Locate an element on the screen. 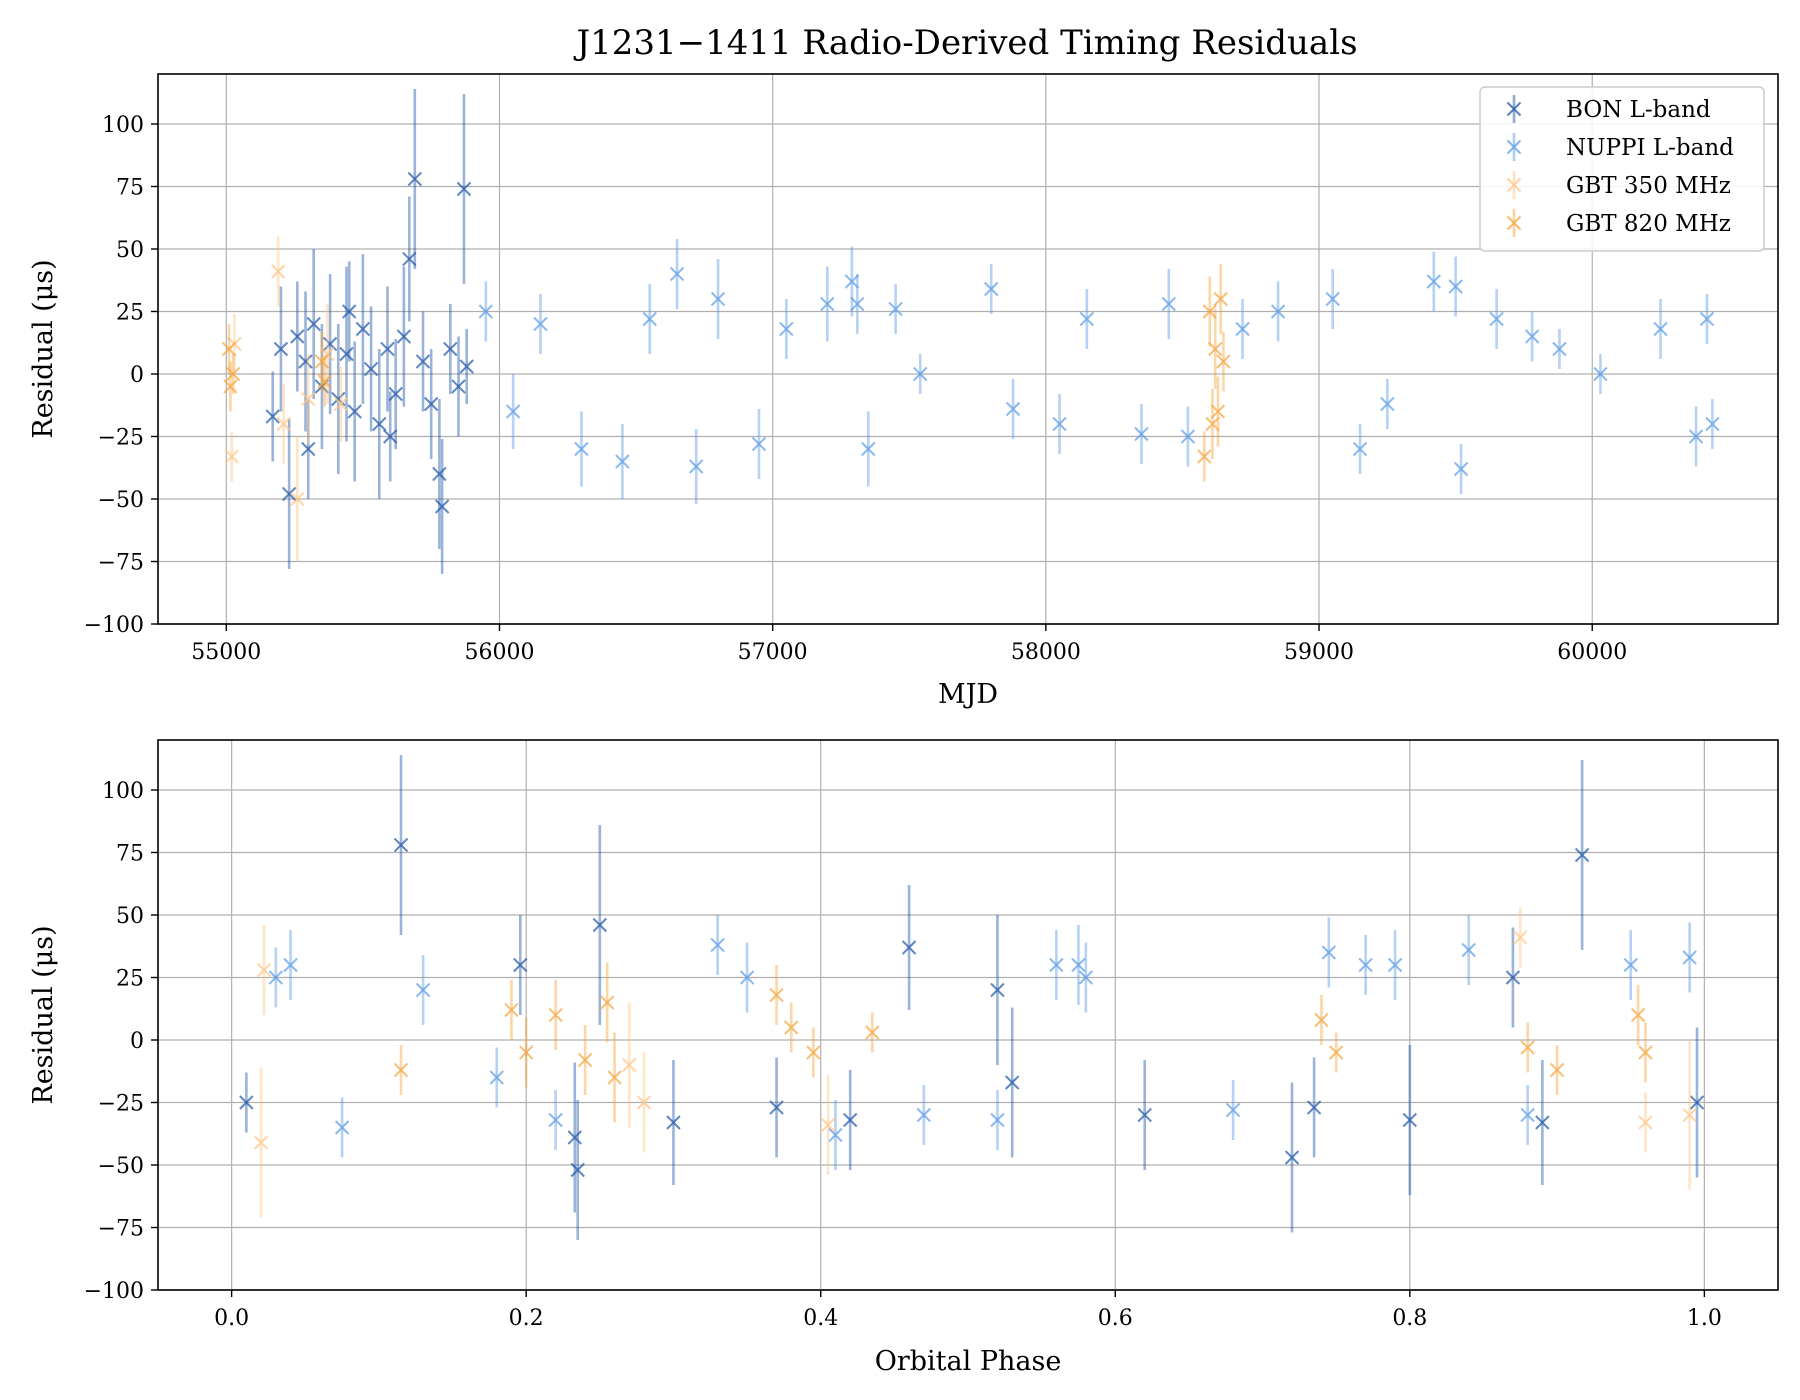 This screenshot has width=1800, height=1400. legend-label: NUPPI L-band is located at coordinates (1650, 148).